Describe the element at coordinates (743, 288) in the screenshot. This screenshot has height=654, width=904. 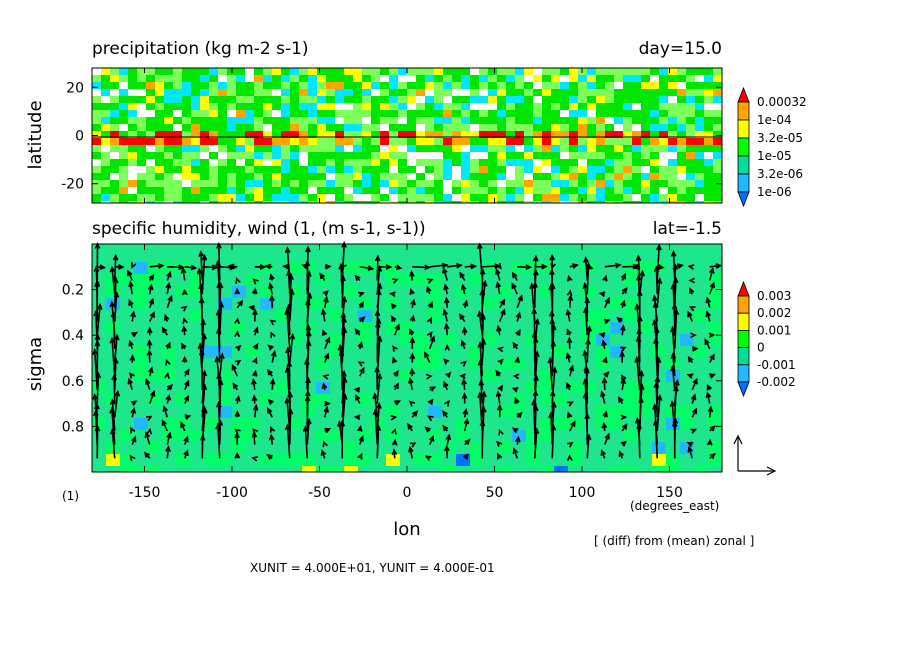
I see `humidity-colorbar-top-arrow` at that location.